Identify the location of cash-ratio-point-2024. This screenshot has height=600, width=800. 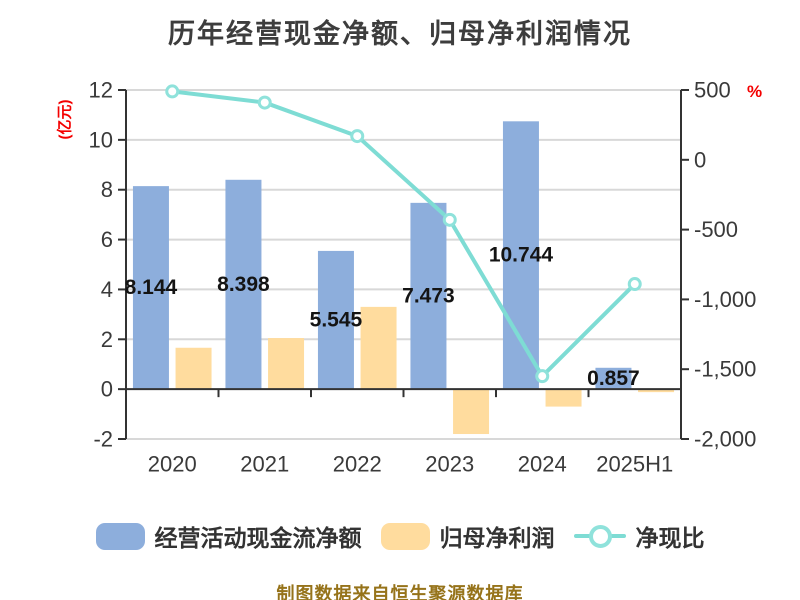
(542, 376).